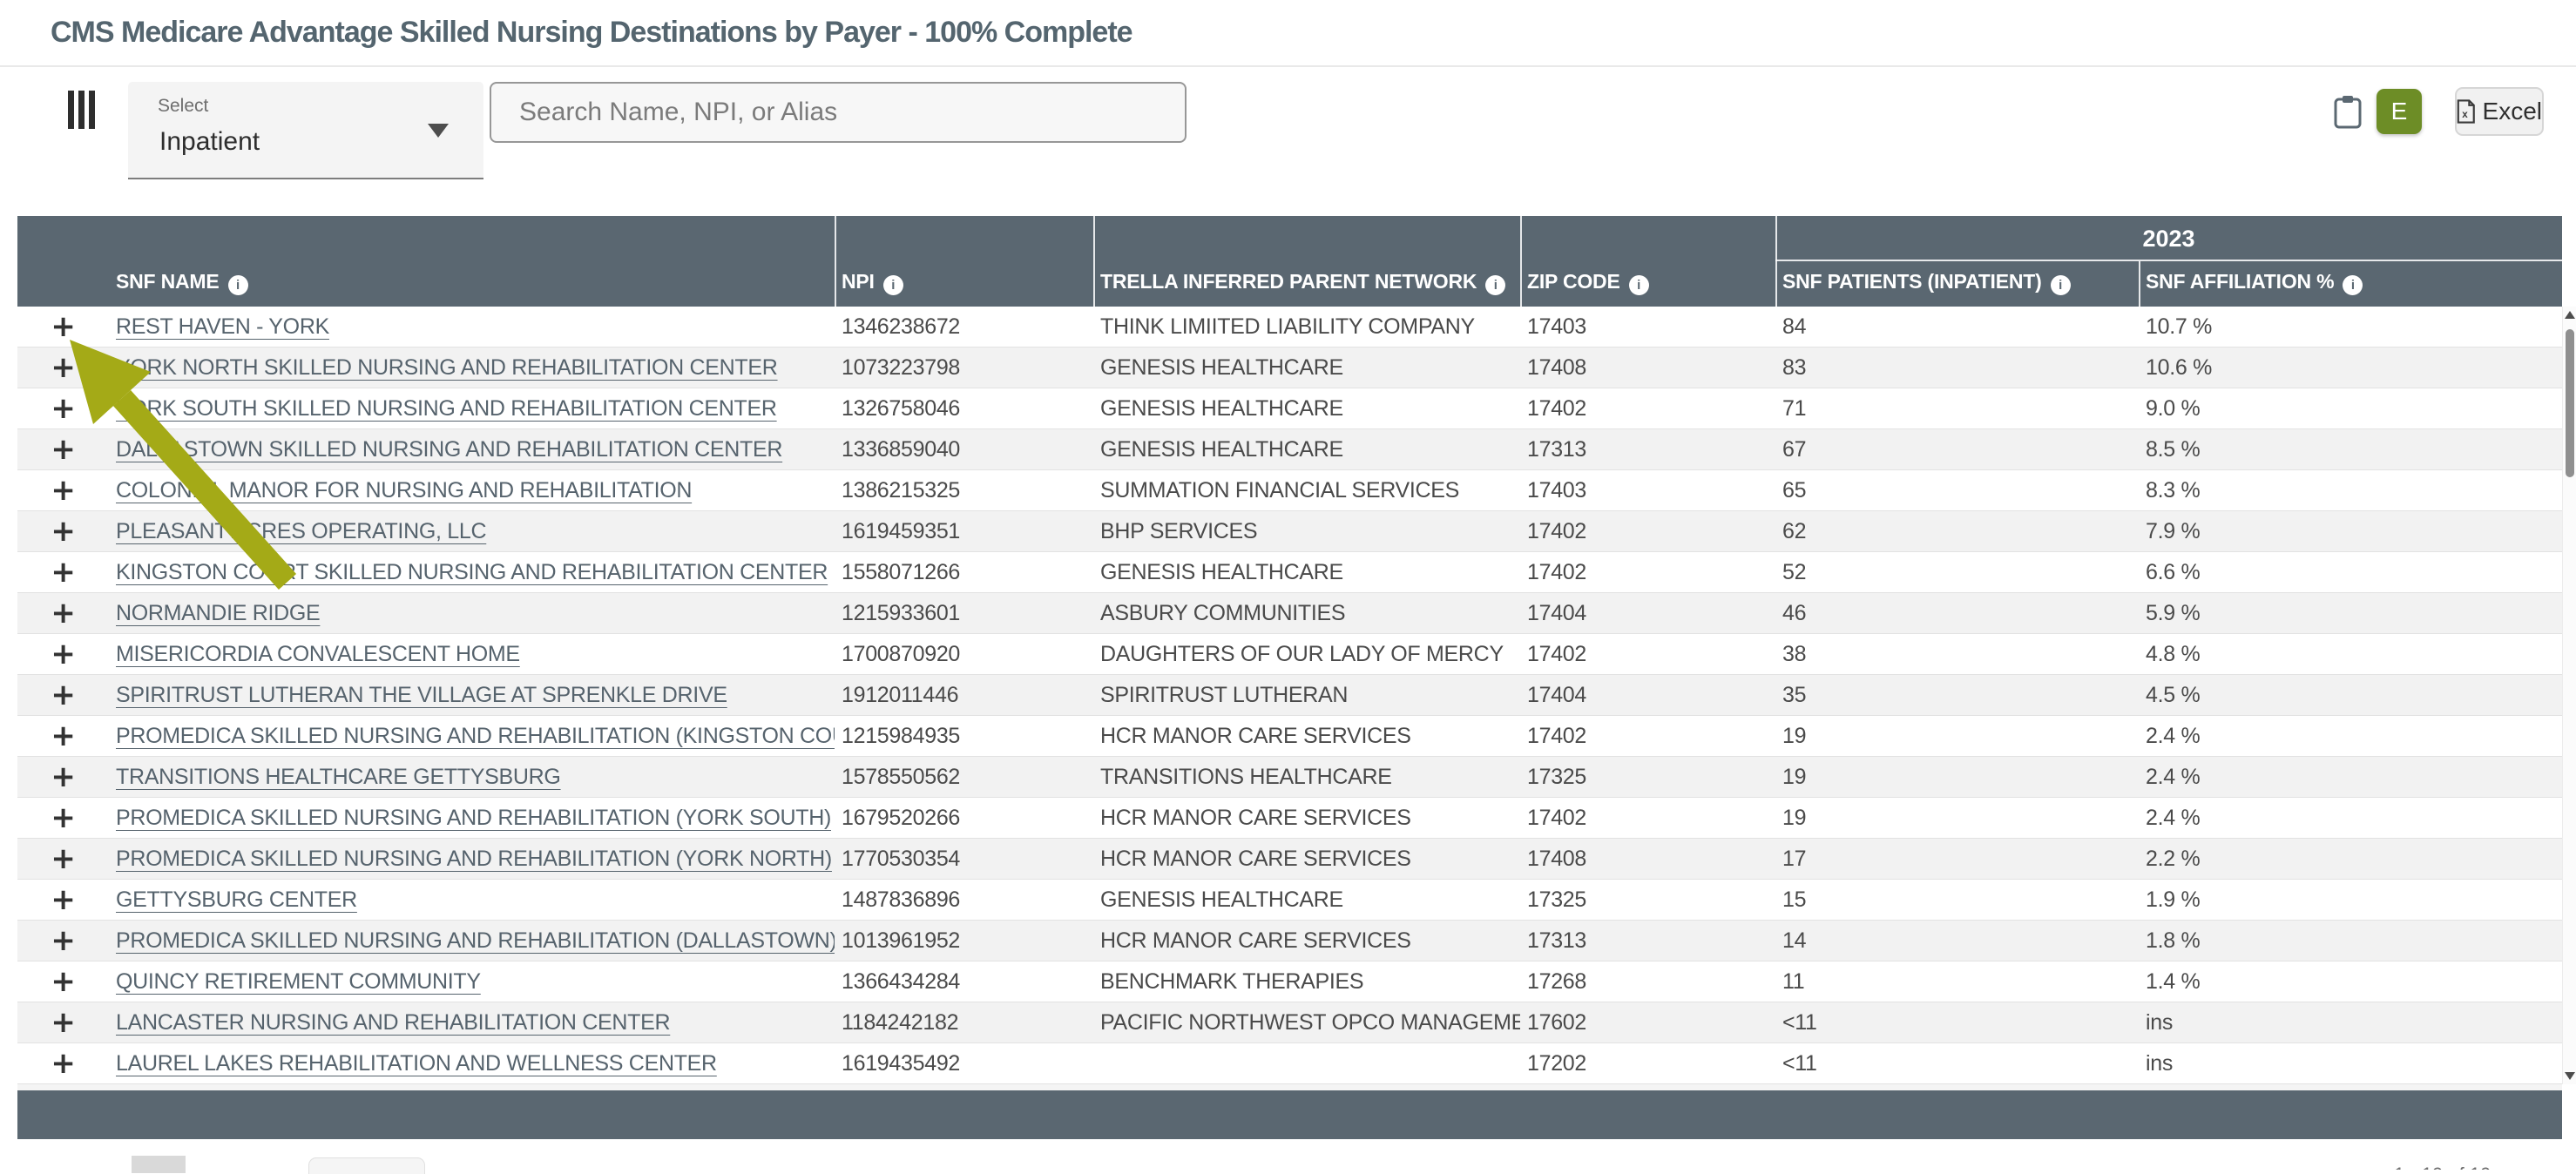  I want to click on patients-cell: 11, so click(1793, 981).